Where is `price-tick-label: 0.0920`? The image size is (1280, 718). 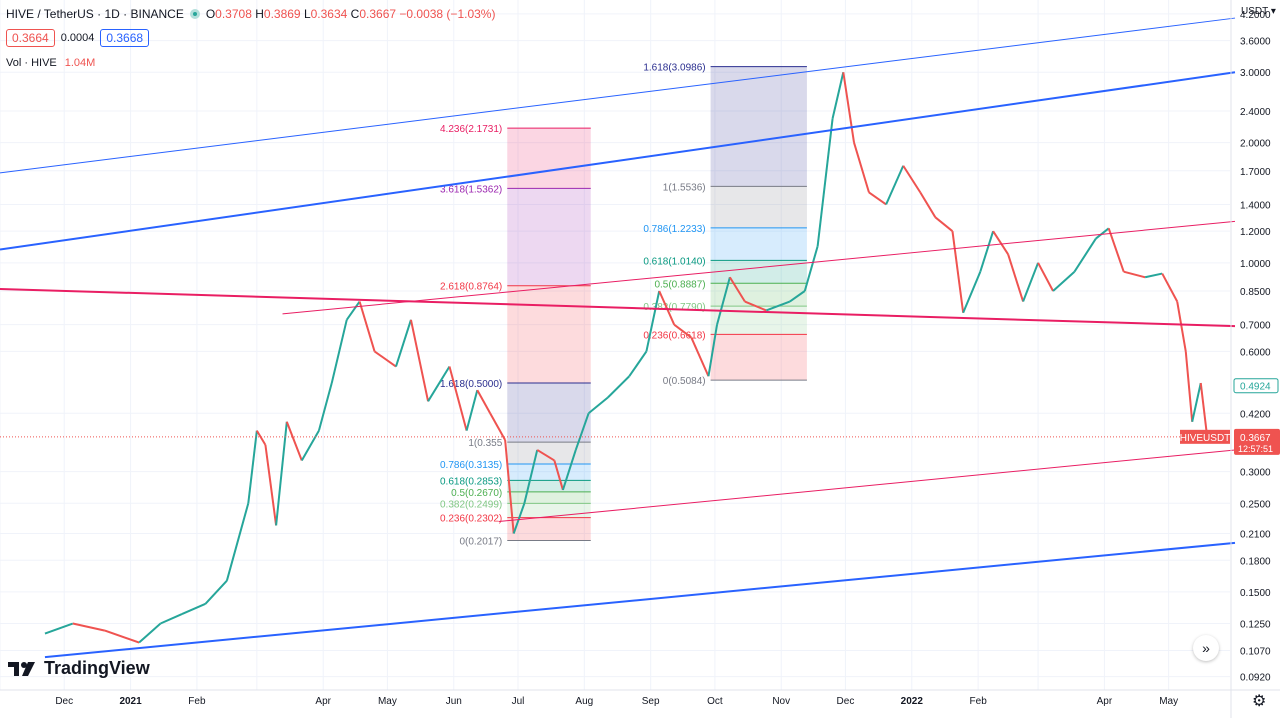 price-tick-label: 0.0920 is located at coordinates (1255, 678).